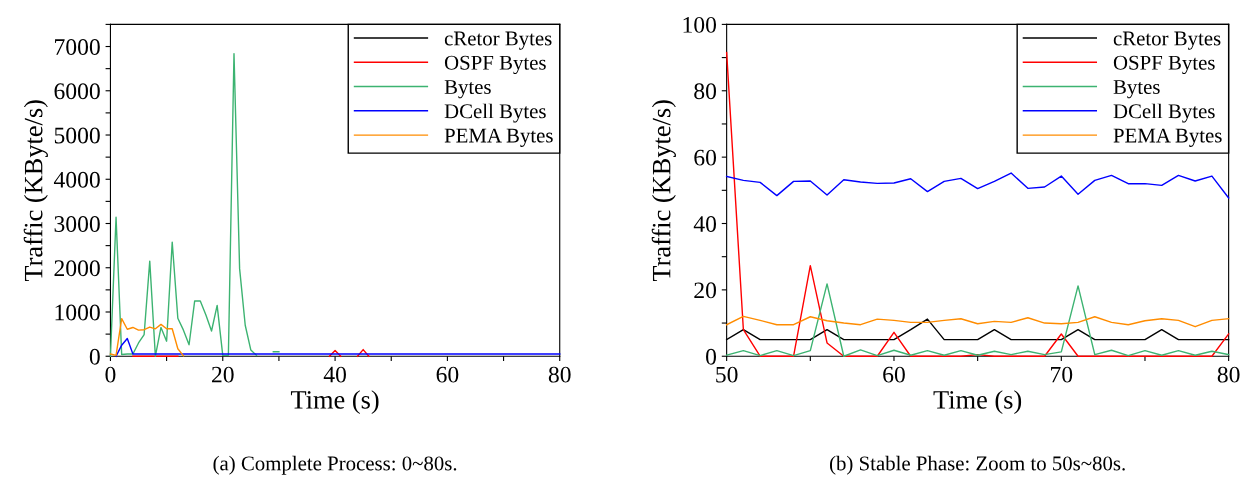 Image resolution: width=1255 pixels, height=488 pixels. Describe the element at coordinates (222, 374) in the screenshot. I see `x-tick-label: 20` at that location.